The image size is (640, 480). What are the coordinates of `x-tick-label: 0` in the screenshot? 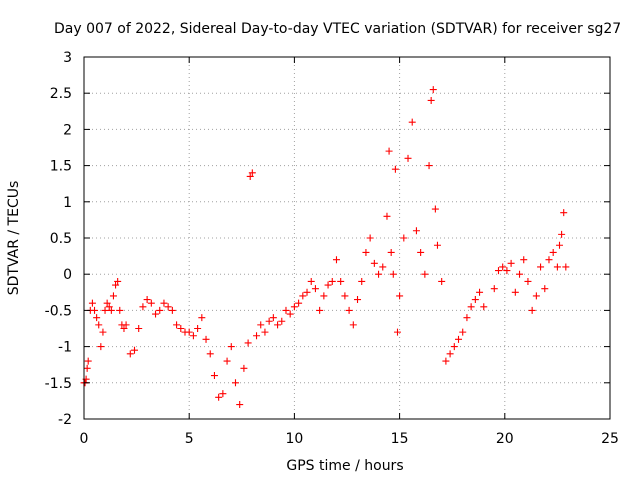 It's located at (84, 439).